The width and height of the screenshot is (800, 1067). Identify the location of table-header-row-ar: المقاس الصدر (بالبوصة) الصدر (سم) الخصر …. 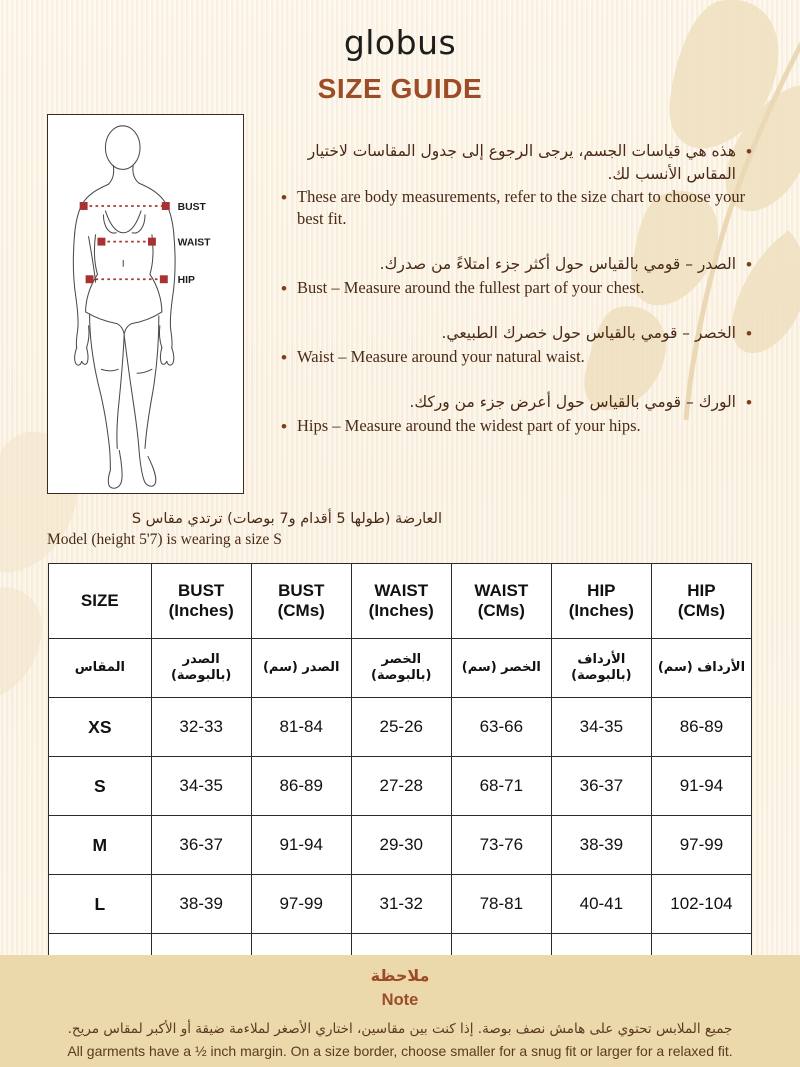
(400, 668).